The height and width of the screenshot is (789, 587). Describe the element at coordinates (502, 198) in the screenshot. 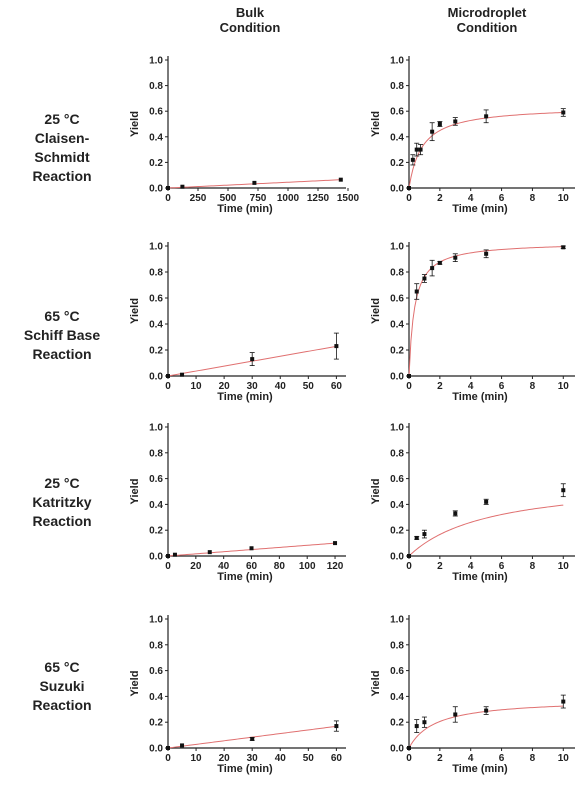

I see `panel-1-microdroplet-xtick-label-3: 6` at that location.